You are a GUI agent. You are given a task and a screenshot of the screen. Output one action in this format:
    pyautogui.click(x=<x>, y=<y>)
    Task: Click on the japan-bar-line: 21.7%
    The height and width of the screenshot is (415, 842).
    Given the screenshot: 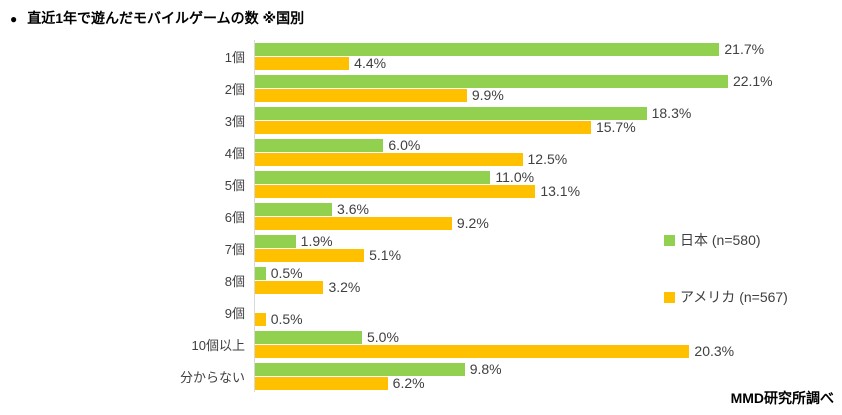 What is the action you would take?
    pyautogui.click(x=522, y=49)
    